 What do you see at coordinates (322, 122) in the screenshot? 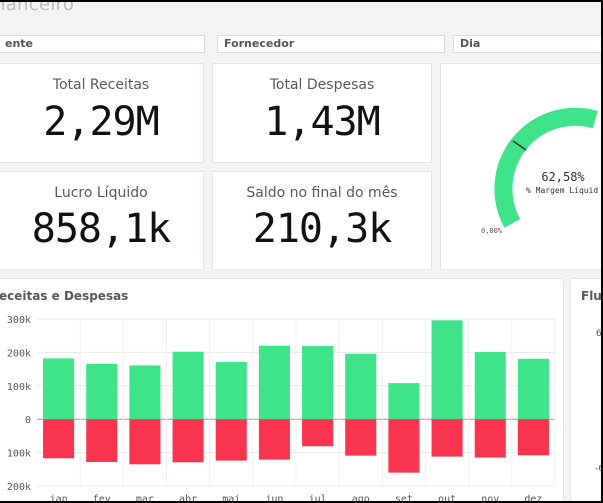
I see `kpi-value: 1,43M` at bounding box center [322, 122].